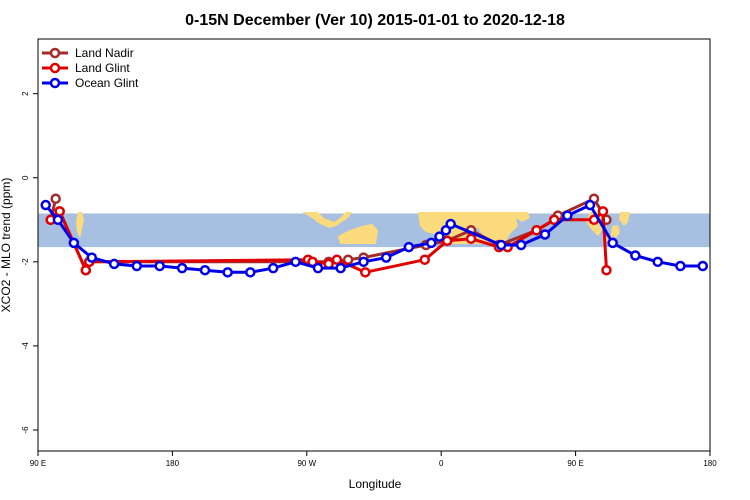 Image resolution: width=750 pixels, height=500 pixels. Describe the element at coordinates (375, 484) in the screenshot. I see `x-axis-label: Longitude` at that location.